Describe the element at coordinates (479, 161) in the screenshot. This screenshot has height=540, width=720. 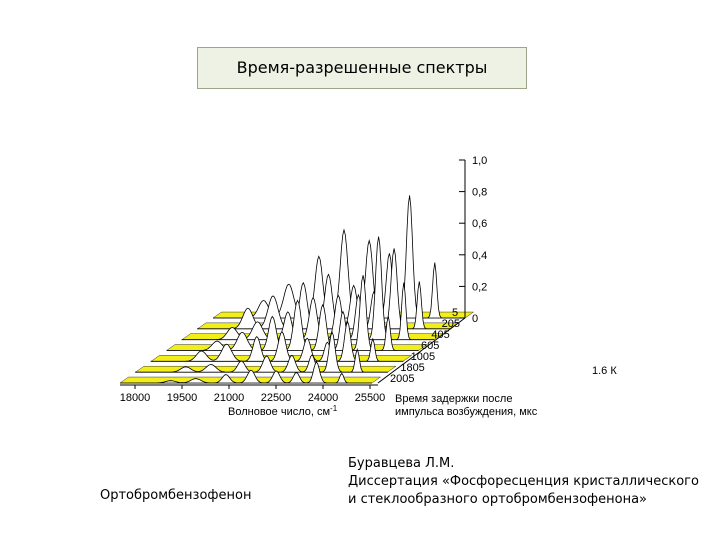
I see `intensity-tick-label: 1,0` at that location.